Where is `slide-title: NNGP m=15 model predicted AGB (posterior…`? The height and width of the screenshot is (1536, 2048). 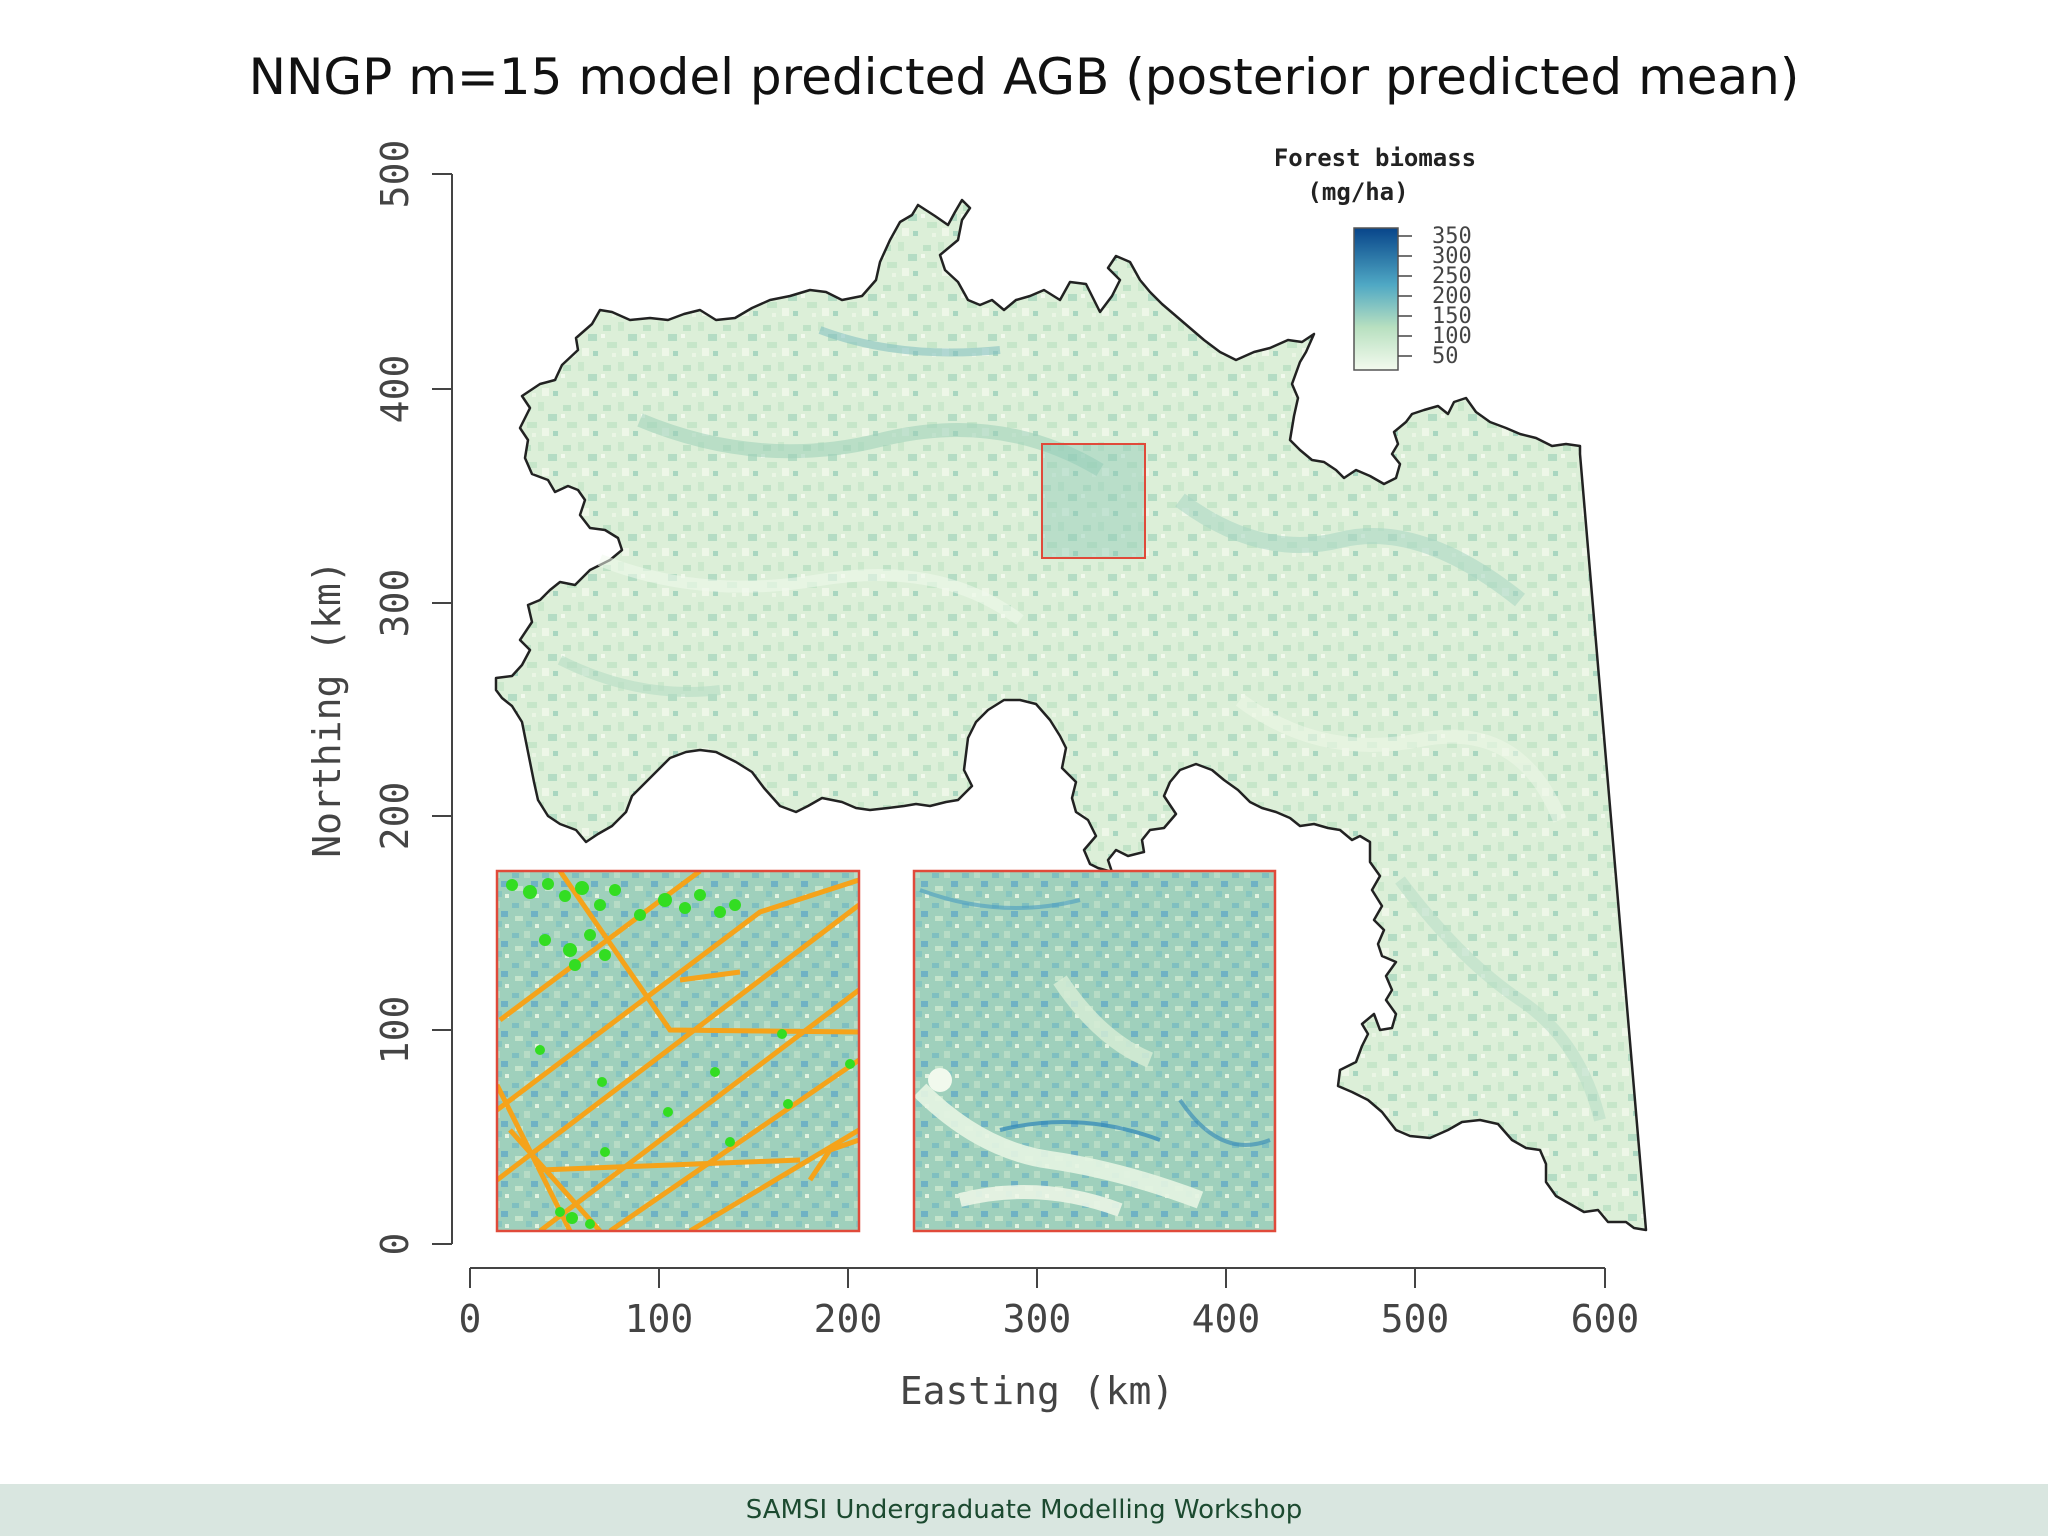 slide-title: NNGP m=15 model predicted AGB (posterior… is located at coordinates (1024, 77).